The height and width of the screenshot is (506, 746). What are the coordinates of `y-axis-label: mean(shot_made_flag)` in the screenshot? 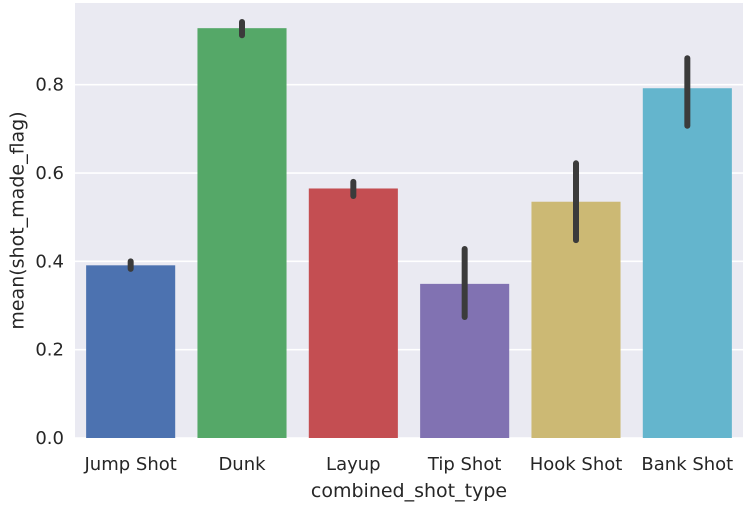 It's located at (18, 220).